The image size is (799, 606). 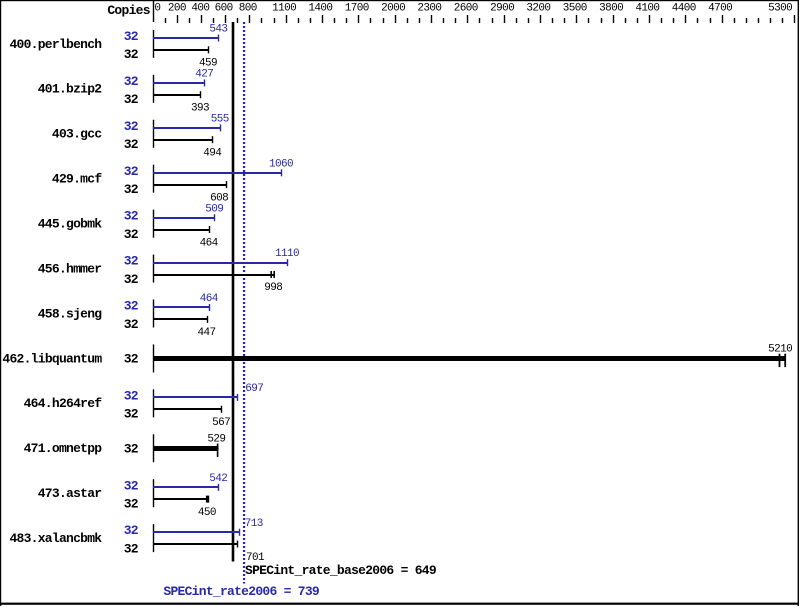 What do you see at coordinates (216, 440) in the screenshot?
I see `svg-text: 529` at bounding box center [216, 440].